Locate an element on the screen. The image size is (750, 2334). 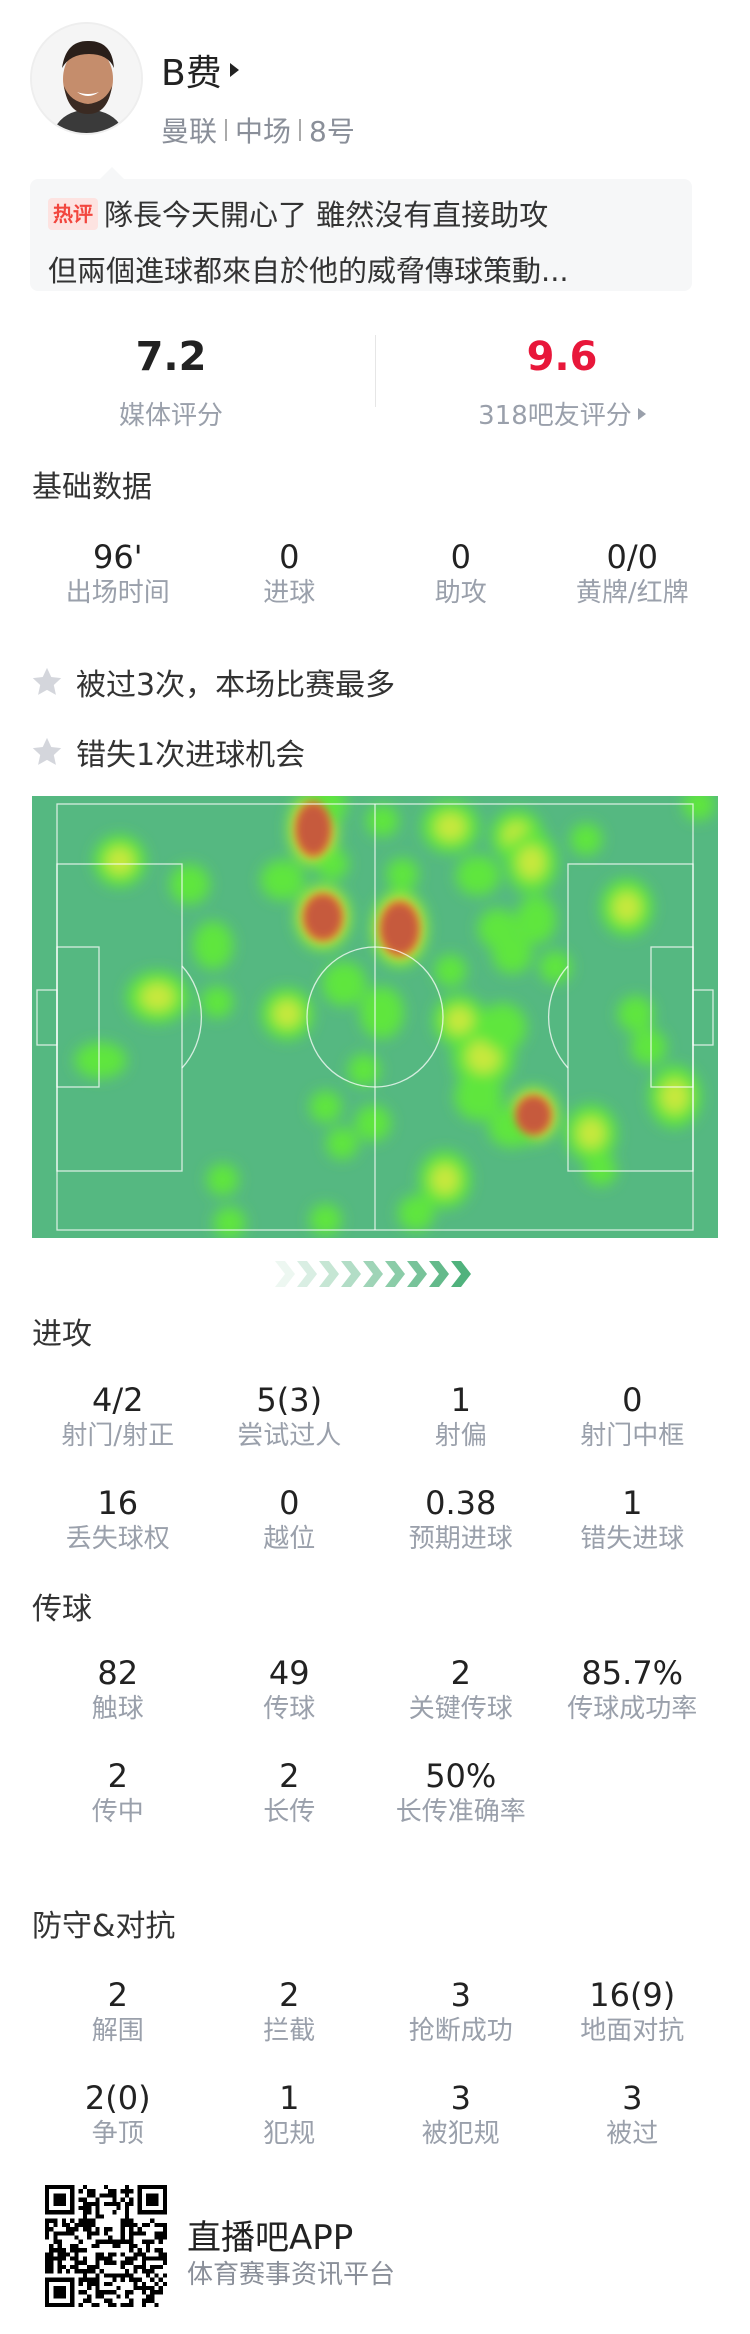
stat-value: 85.7% is located at coordinates (632, 1673).